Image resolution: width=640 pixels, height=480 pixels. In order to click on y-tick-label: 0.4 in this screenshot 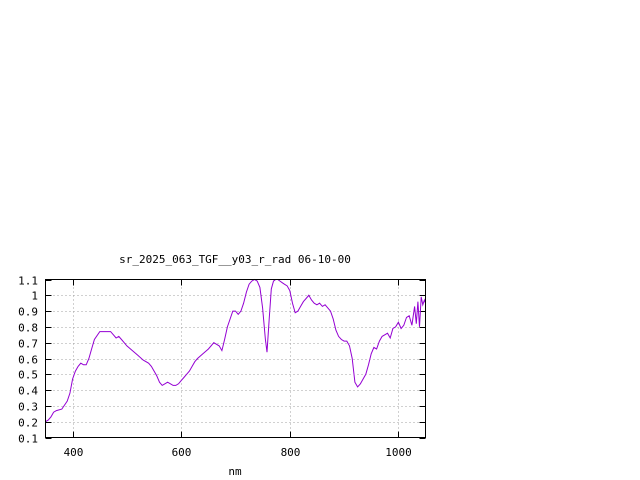, I will do `click(28, 391)`.